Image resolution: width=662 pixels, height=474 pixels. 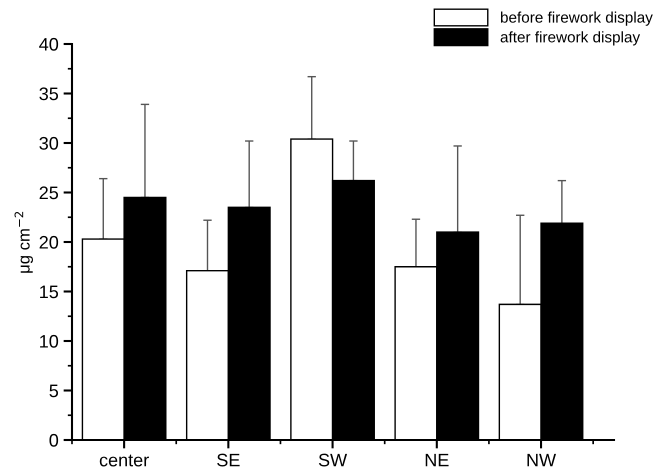 I want to click on y-axis-title: μg cm$^{−2}$, so click(x=23, y=242).